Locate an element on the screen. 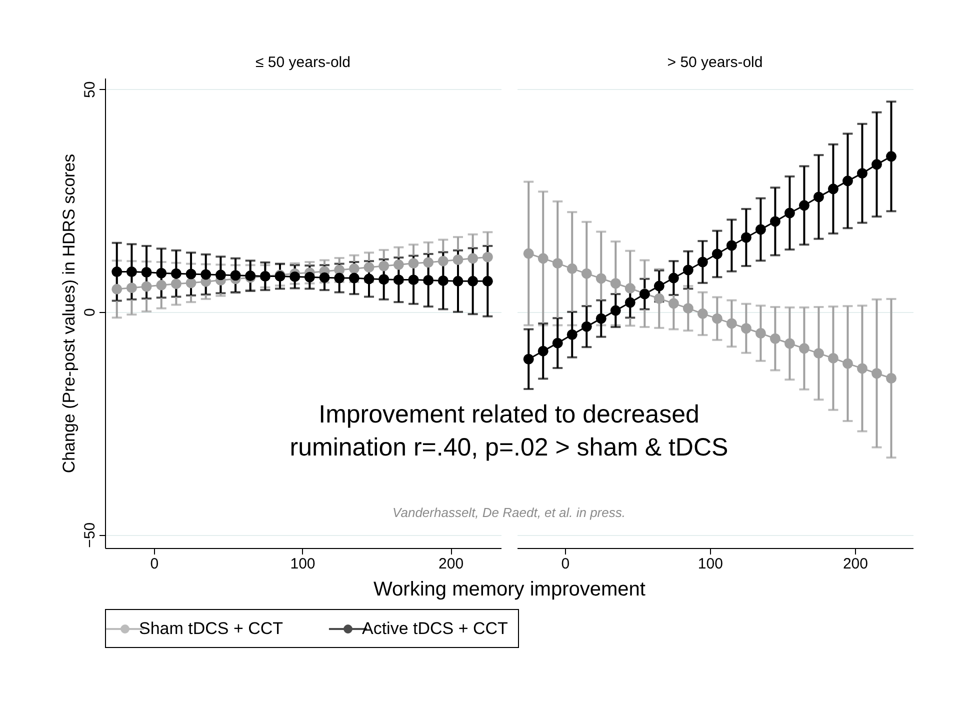  legend-label: Active tDCS + CCT is located at coordinates (435, 628).